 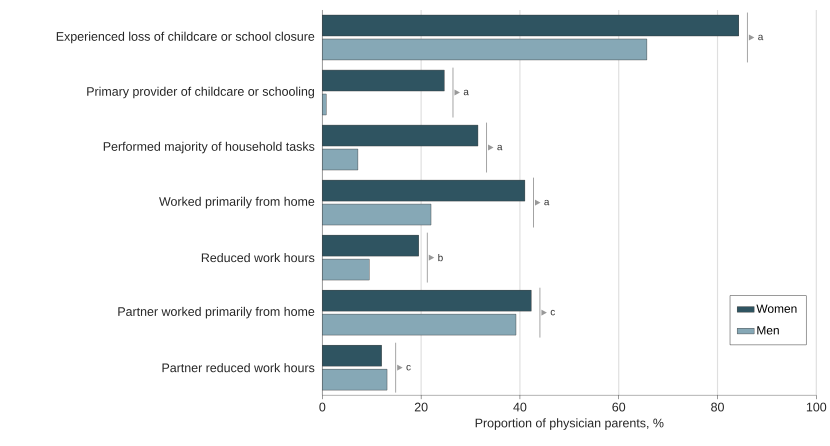 I want to click on x-tick-label: 80, so click(x=717, y=407).